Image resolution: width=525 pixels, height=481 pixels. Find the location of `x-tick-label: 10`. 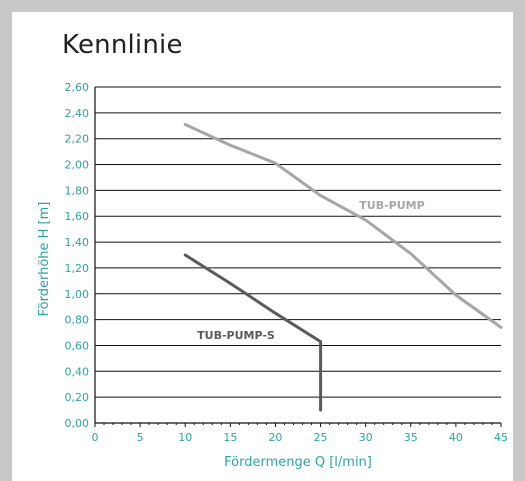

x-tick-label: 10 is located at coordinates (185, 437).